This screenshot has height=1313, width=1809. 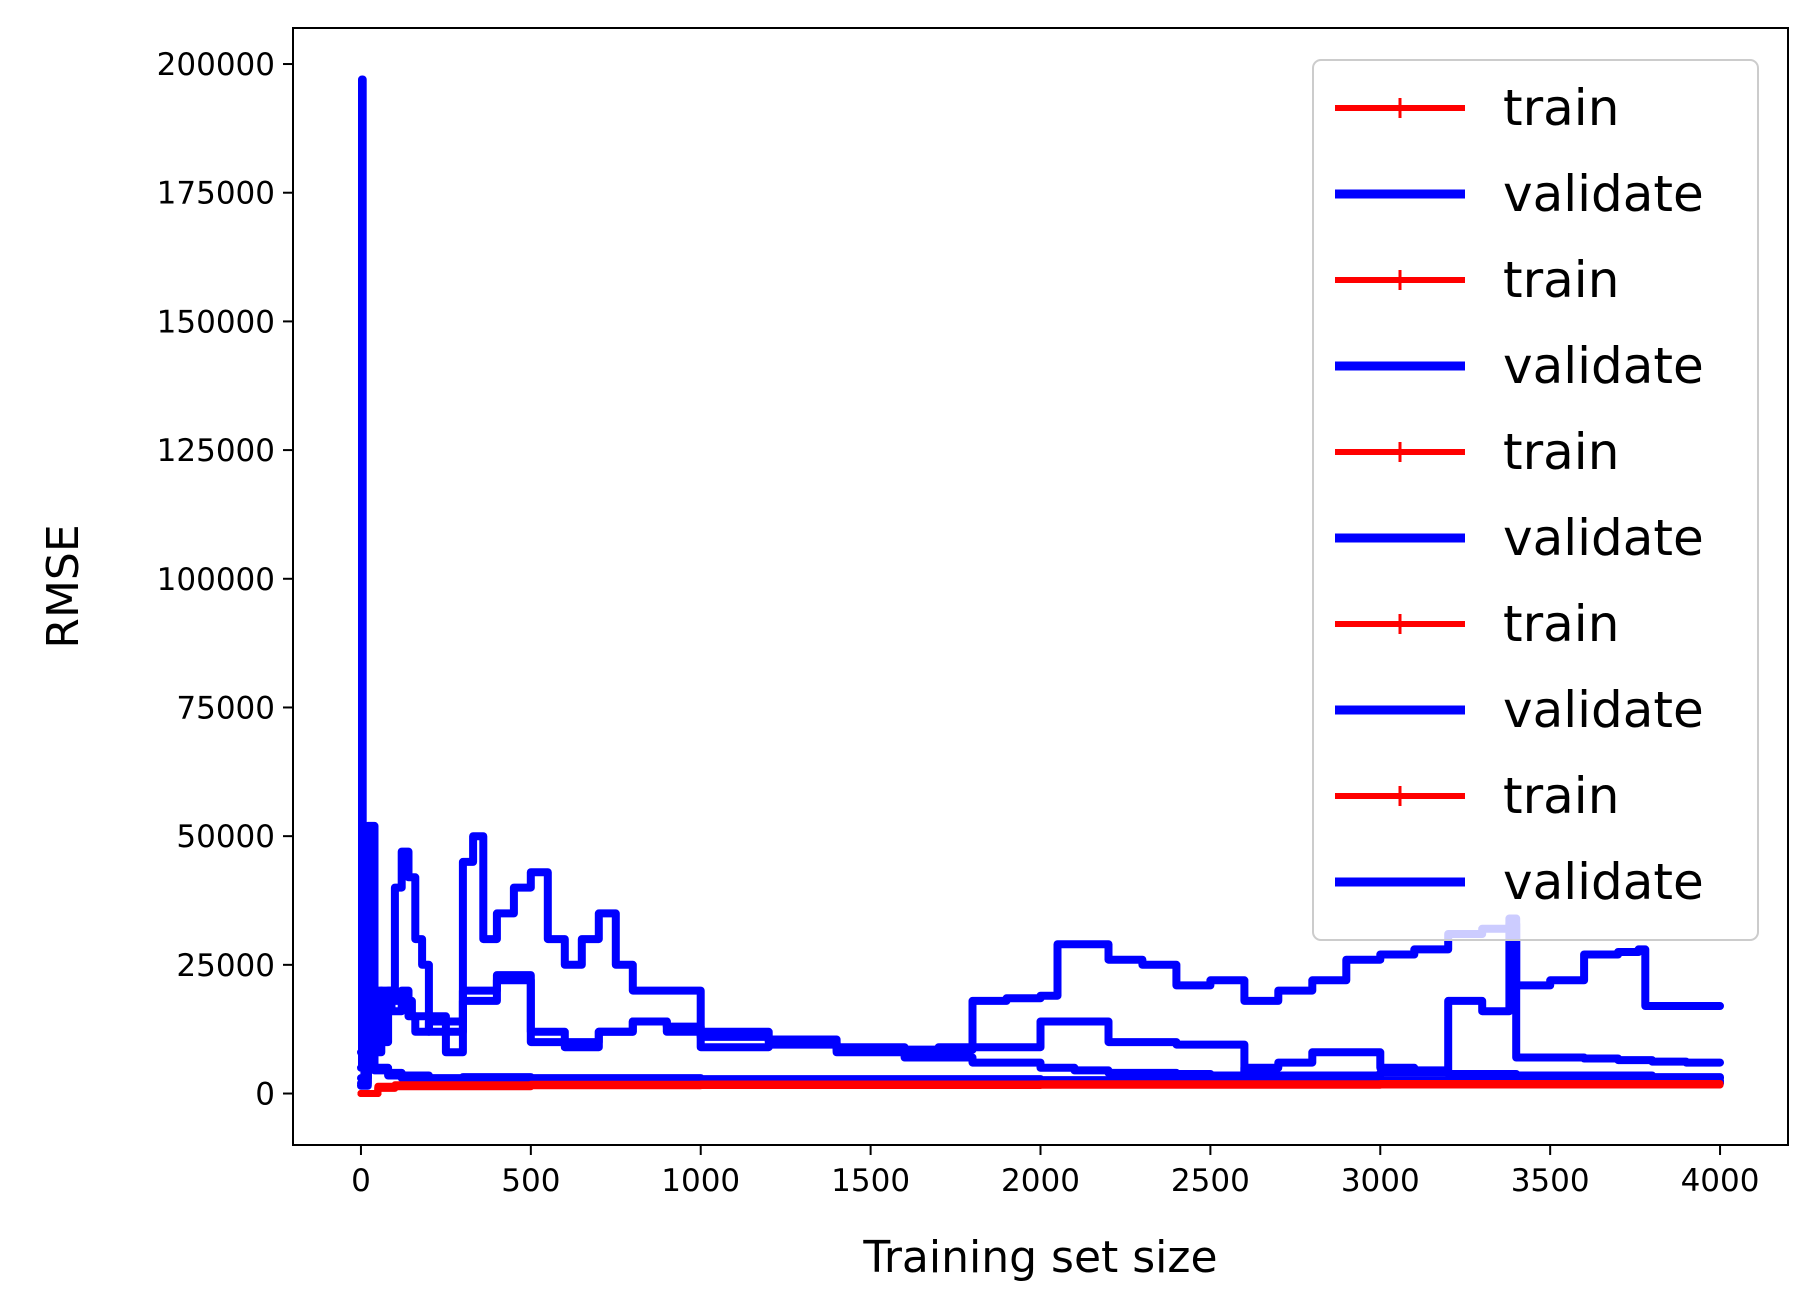 I want to click on y-axis-label: RMSE, so click(x=63, y=586).